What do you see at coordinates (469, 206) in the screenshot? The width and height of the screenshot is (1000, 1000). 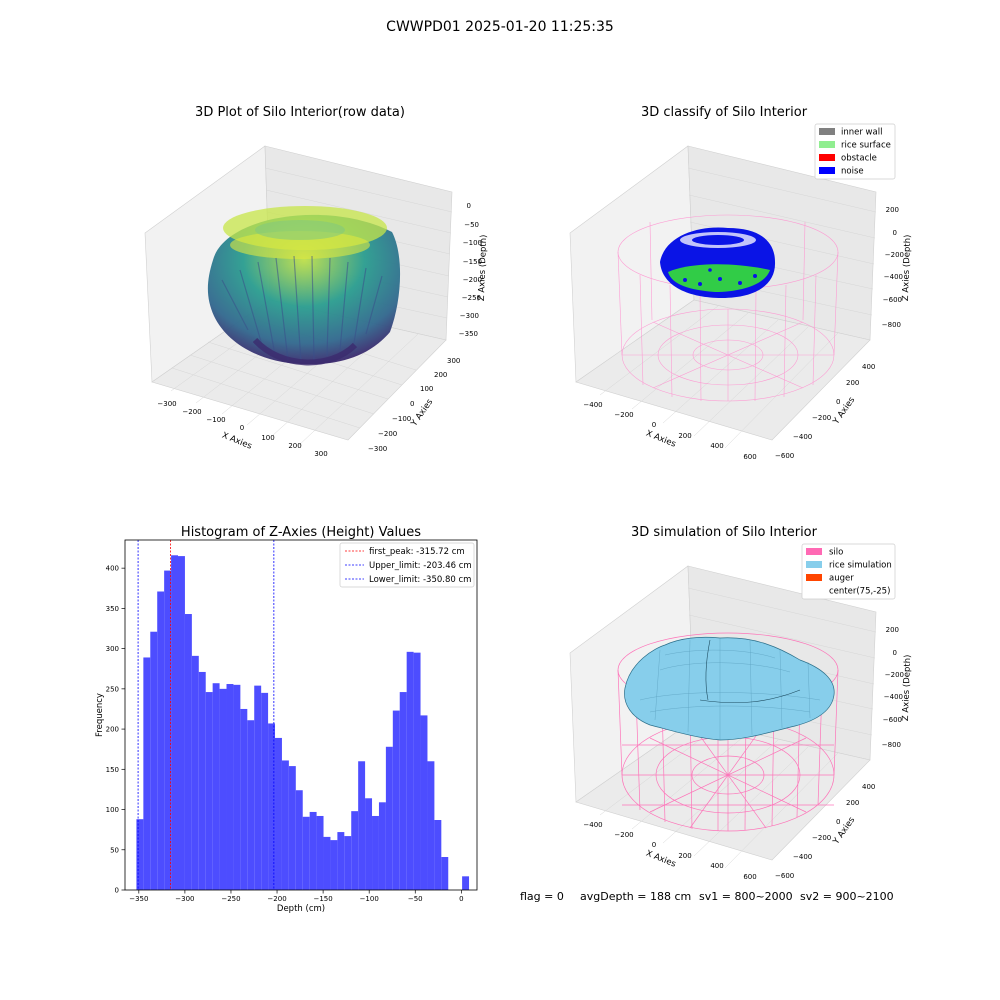 I see `raw-z-tick: 0` at bounding box center [469, 206].